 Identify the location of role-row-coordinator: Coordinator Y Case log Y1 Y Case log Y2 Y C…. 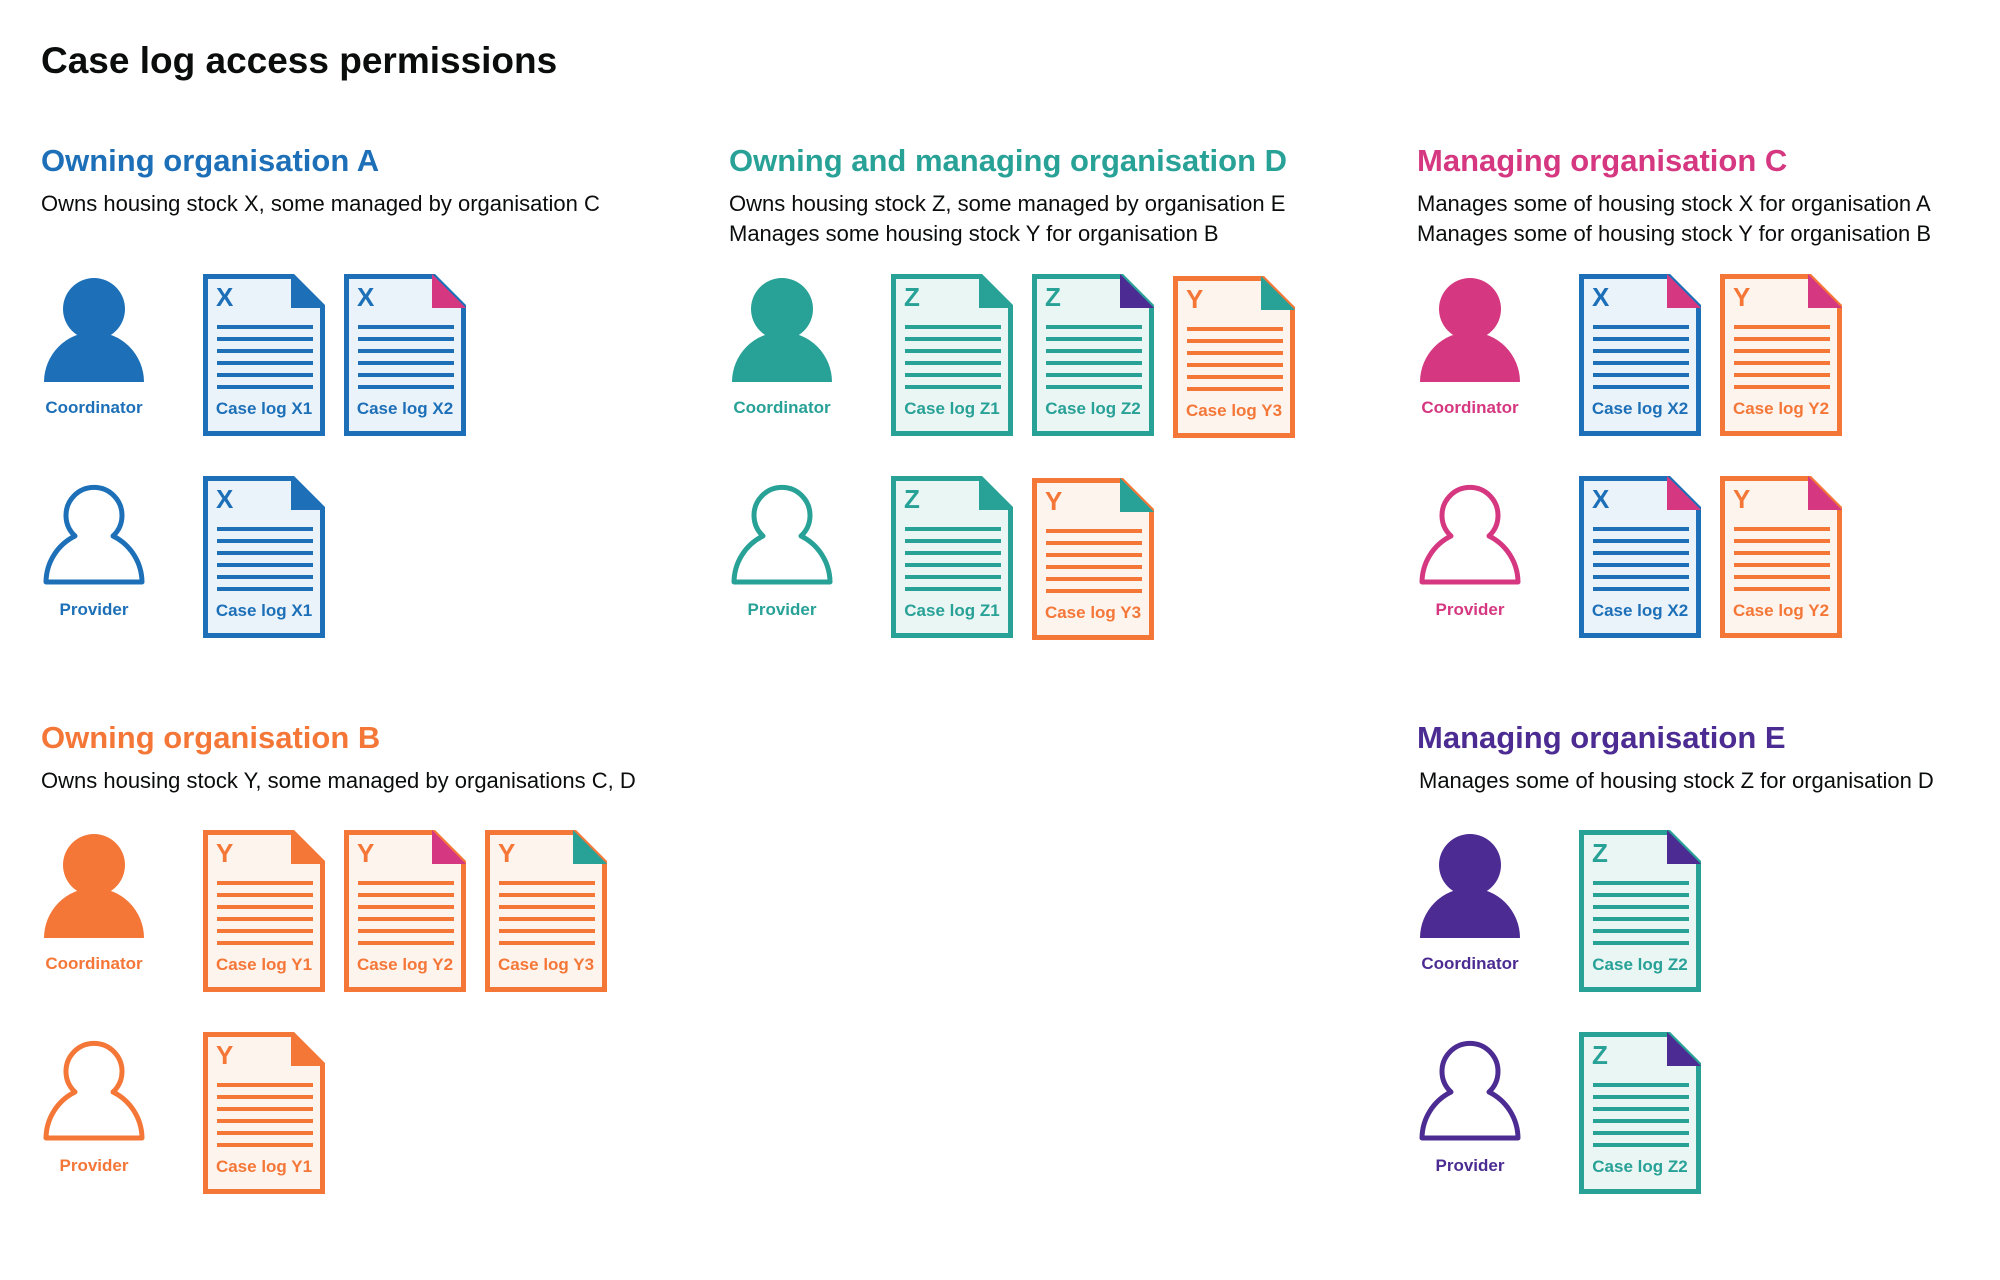
(361, 915).